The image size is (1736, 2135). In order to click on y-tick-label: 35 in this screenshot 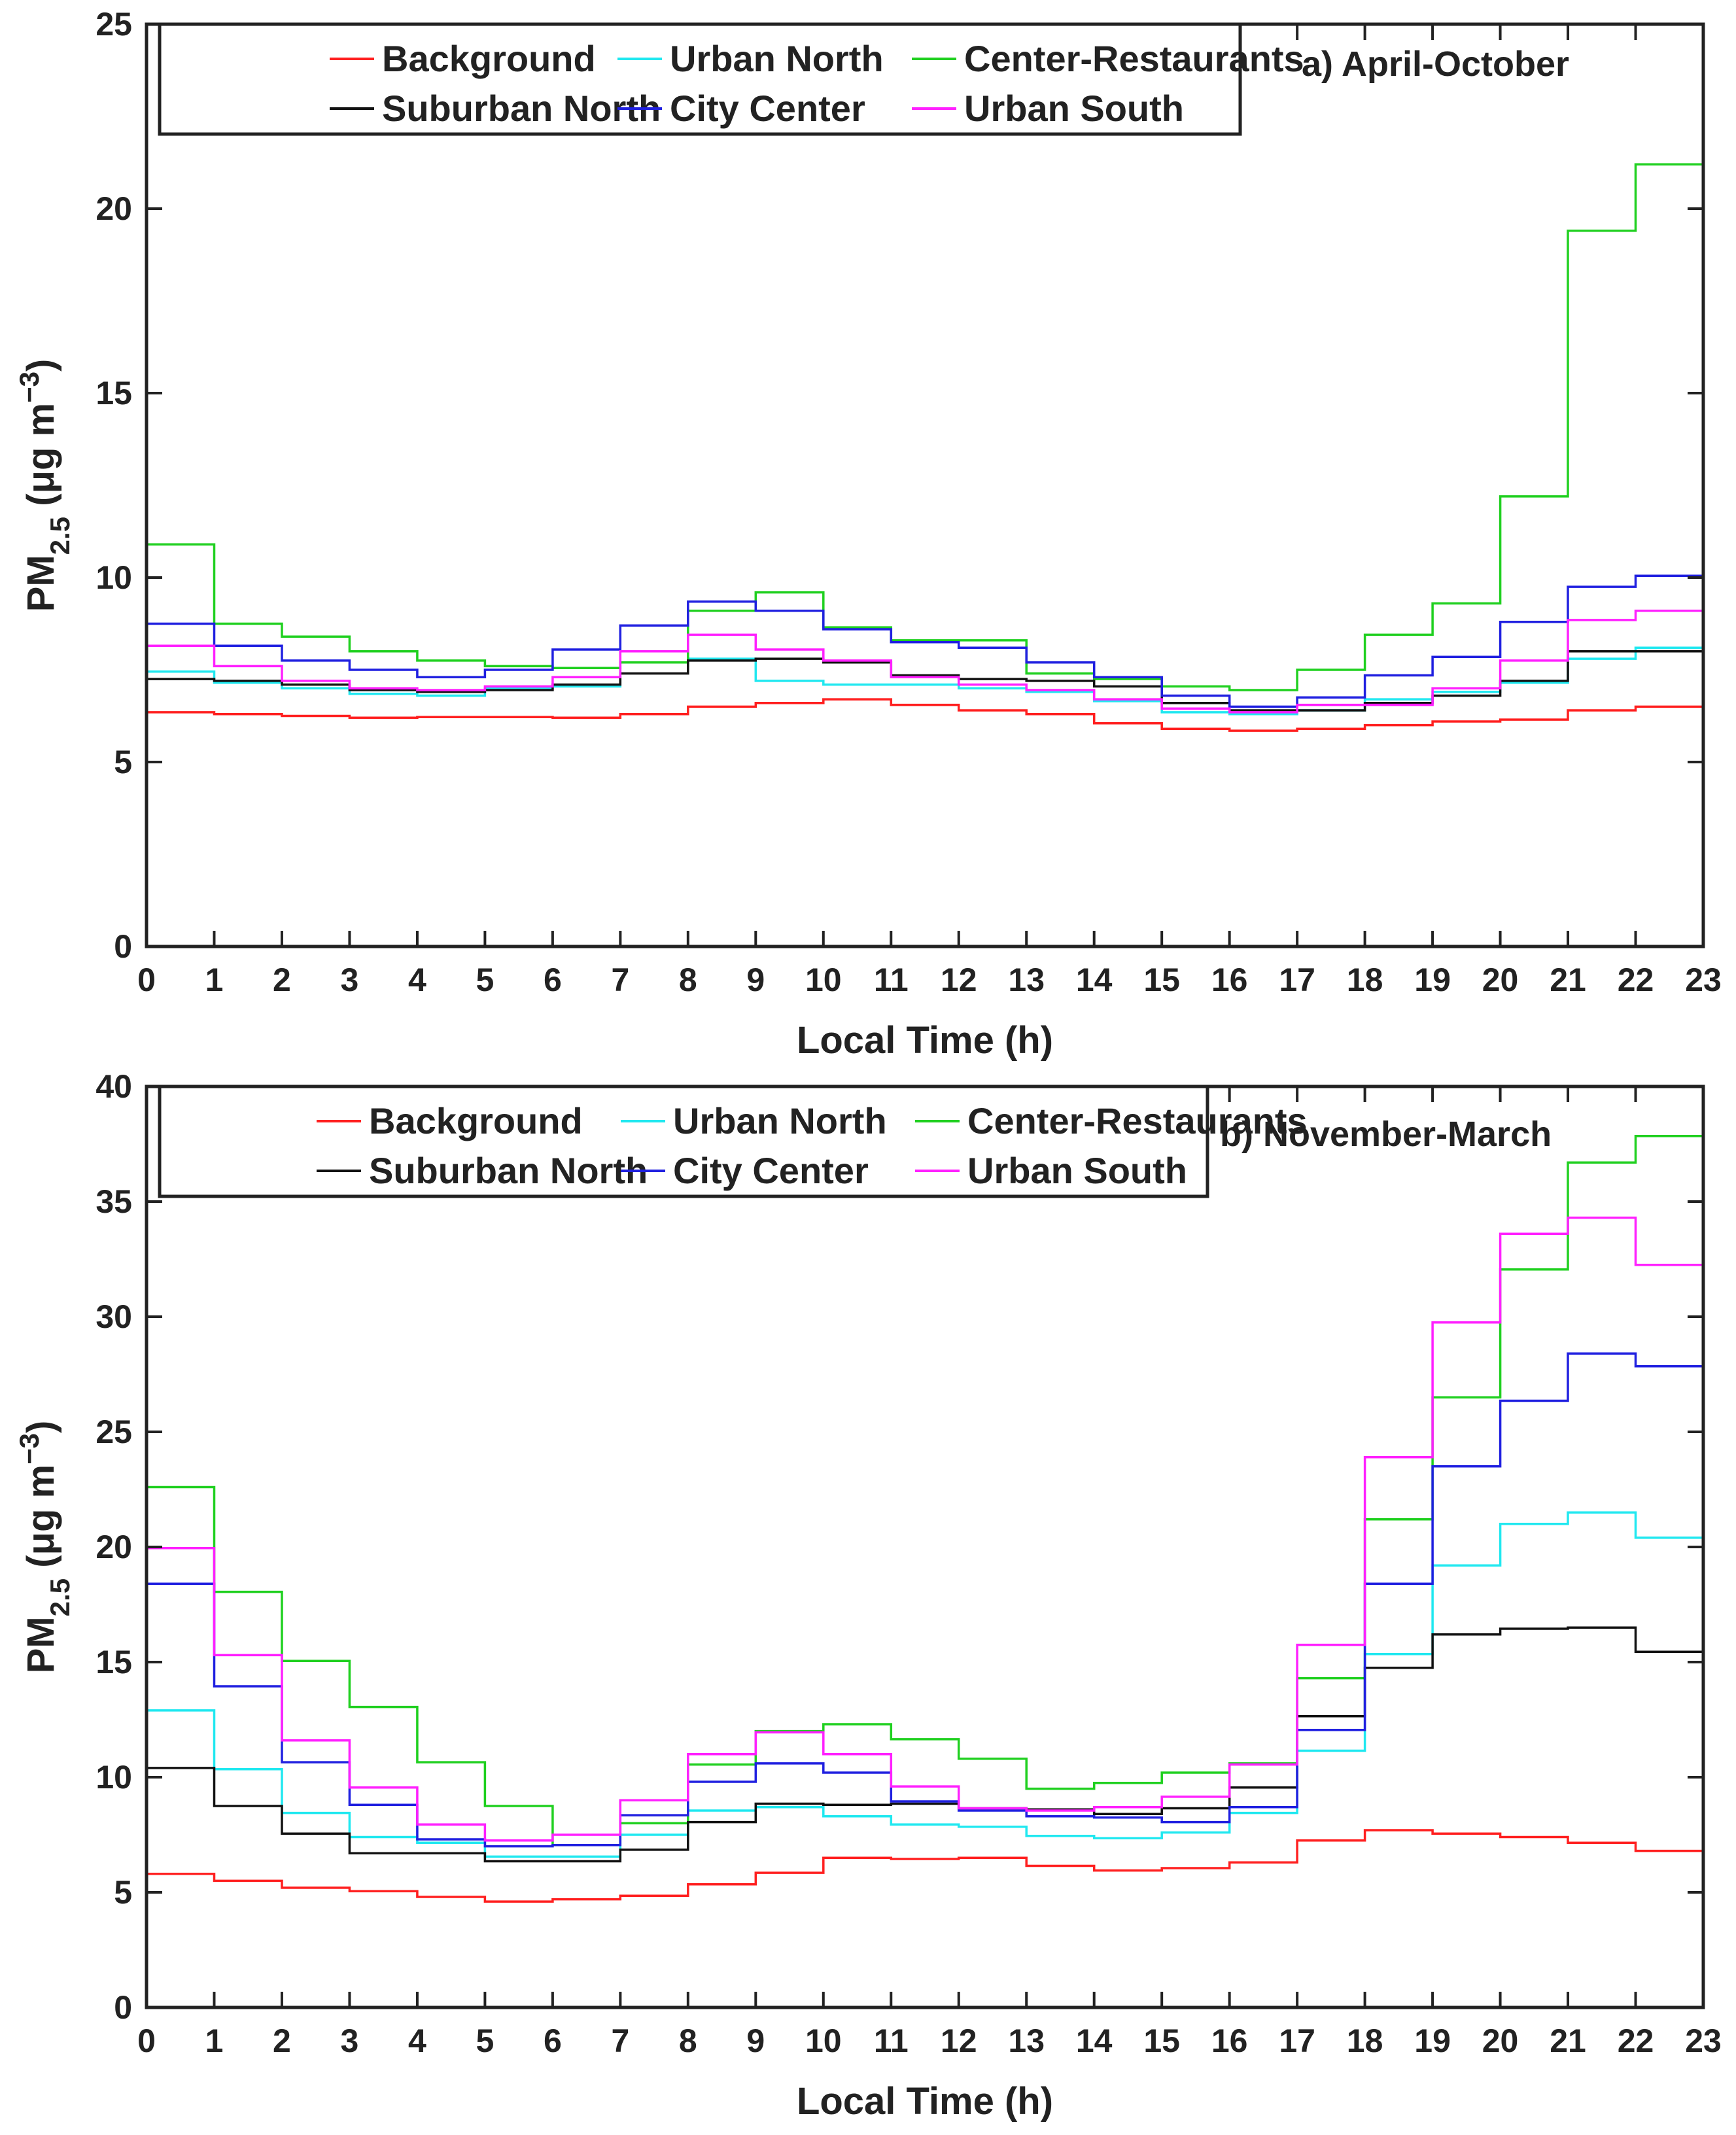, I will do `click(113, 1201)`.